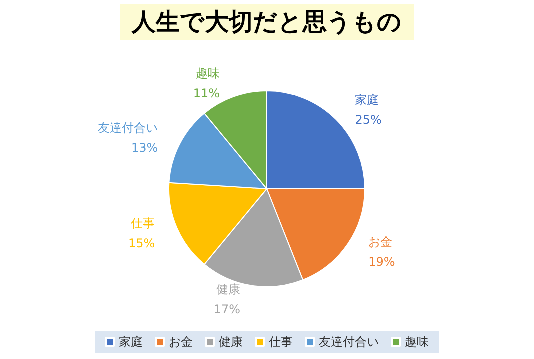 The width and height of the screenshot is (534, 359). Describe the element at coordinates (131, 342) in the screenshot. I see `legend-label: 家庭` at that location.